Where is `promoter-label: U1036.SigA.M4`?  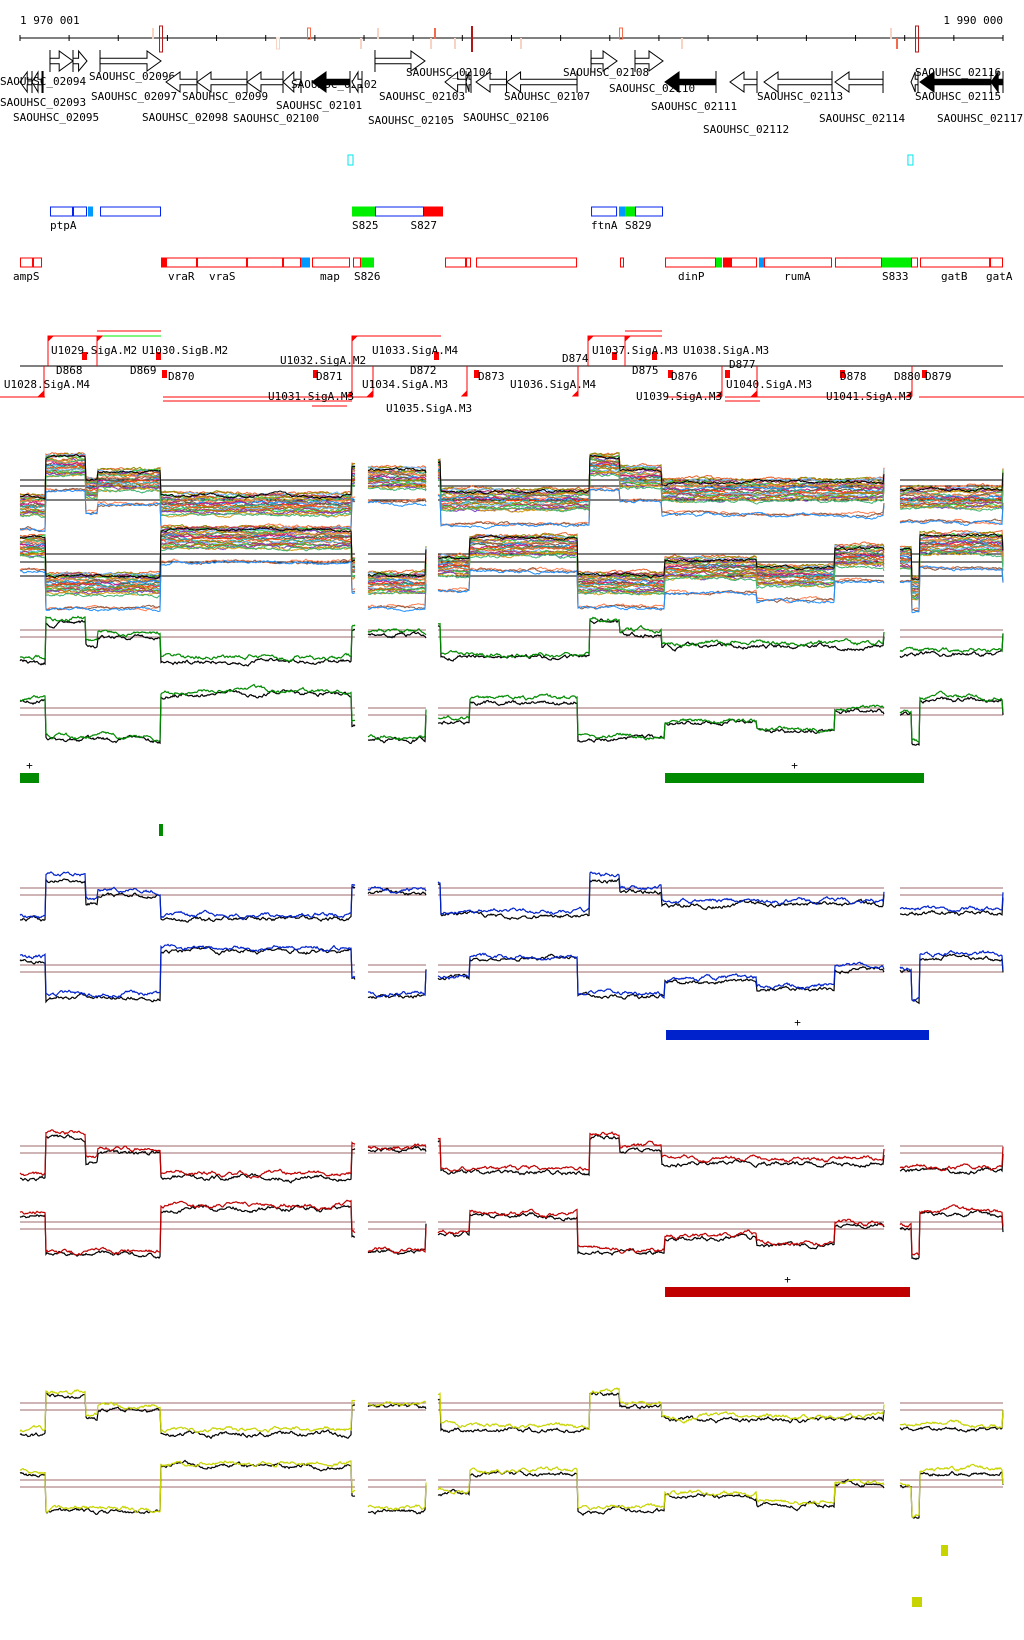 promoter-label: U1036.SigA.M4 is located at coordinates (553, 384).